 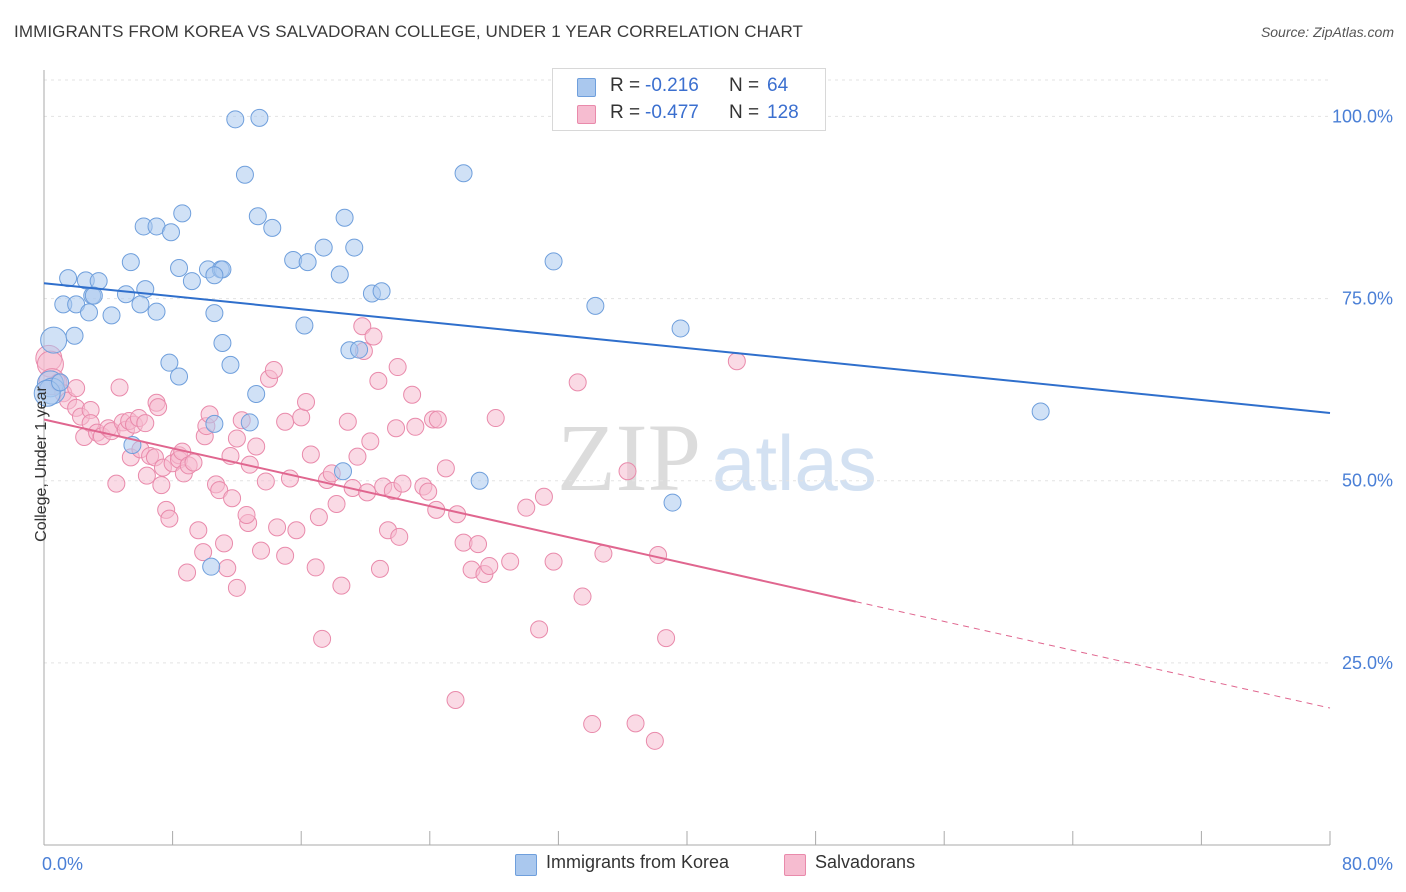 I want to click on legend-label: Salvadorans, so click(x=865, y=862).